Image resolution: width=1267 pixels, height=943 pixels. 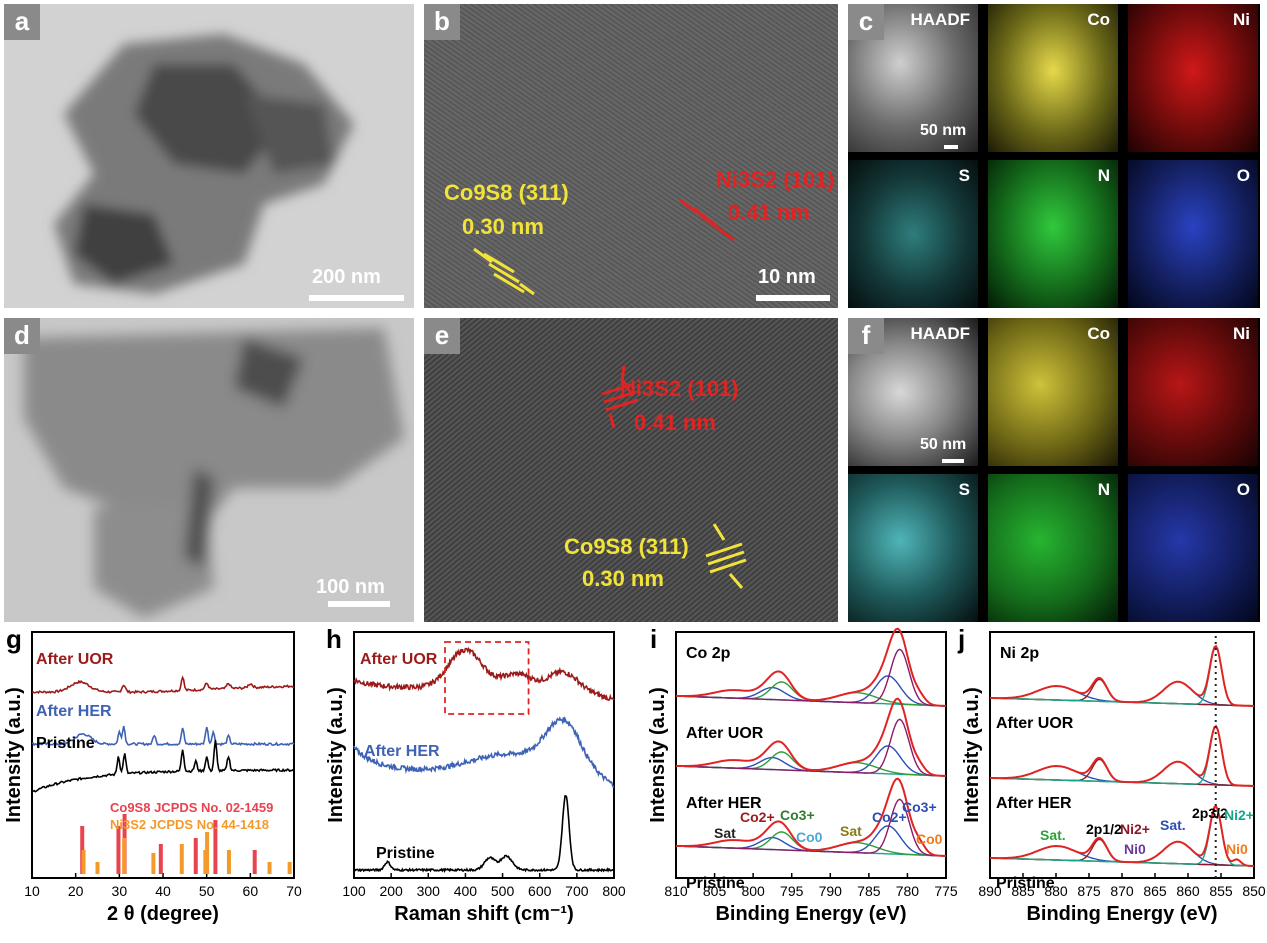 I want to click on annotation-j-3: Ni0, so click(x=1135, y=849).